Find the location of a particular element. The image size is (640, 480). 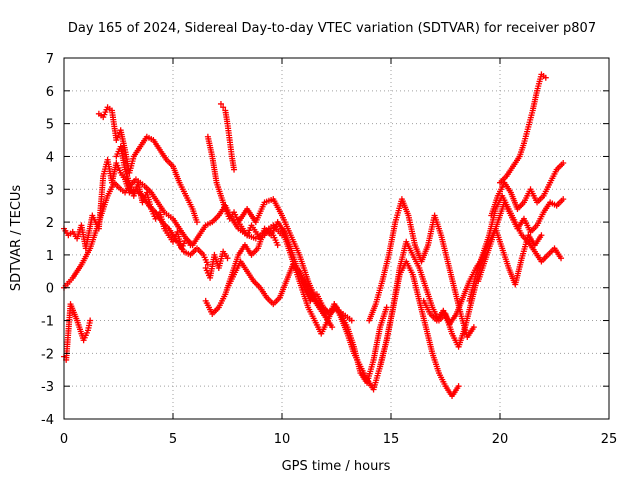

y-tick-label: 6 is located at coordinates (50, 92).